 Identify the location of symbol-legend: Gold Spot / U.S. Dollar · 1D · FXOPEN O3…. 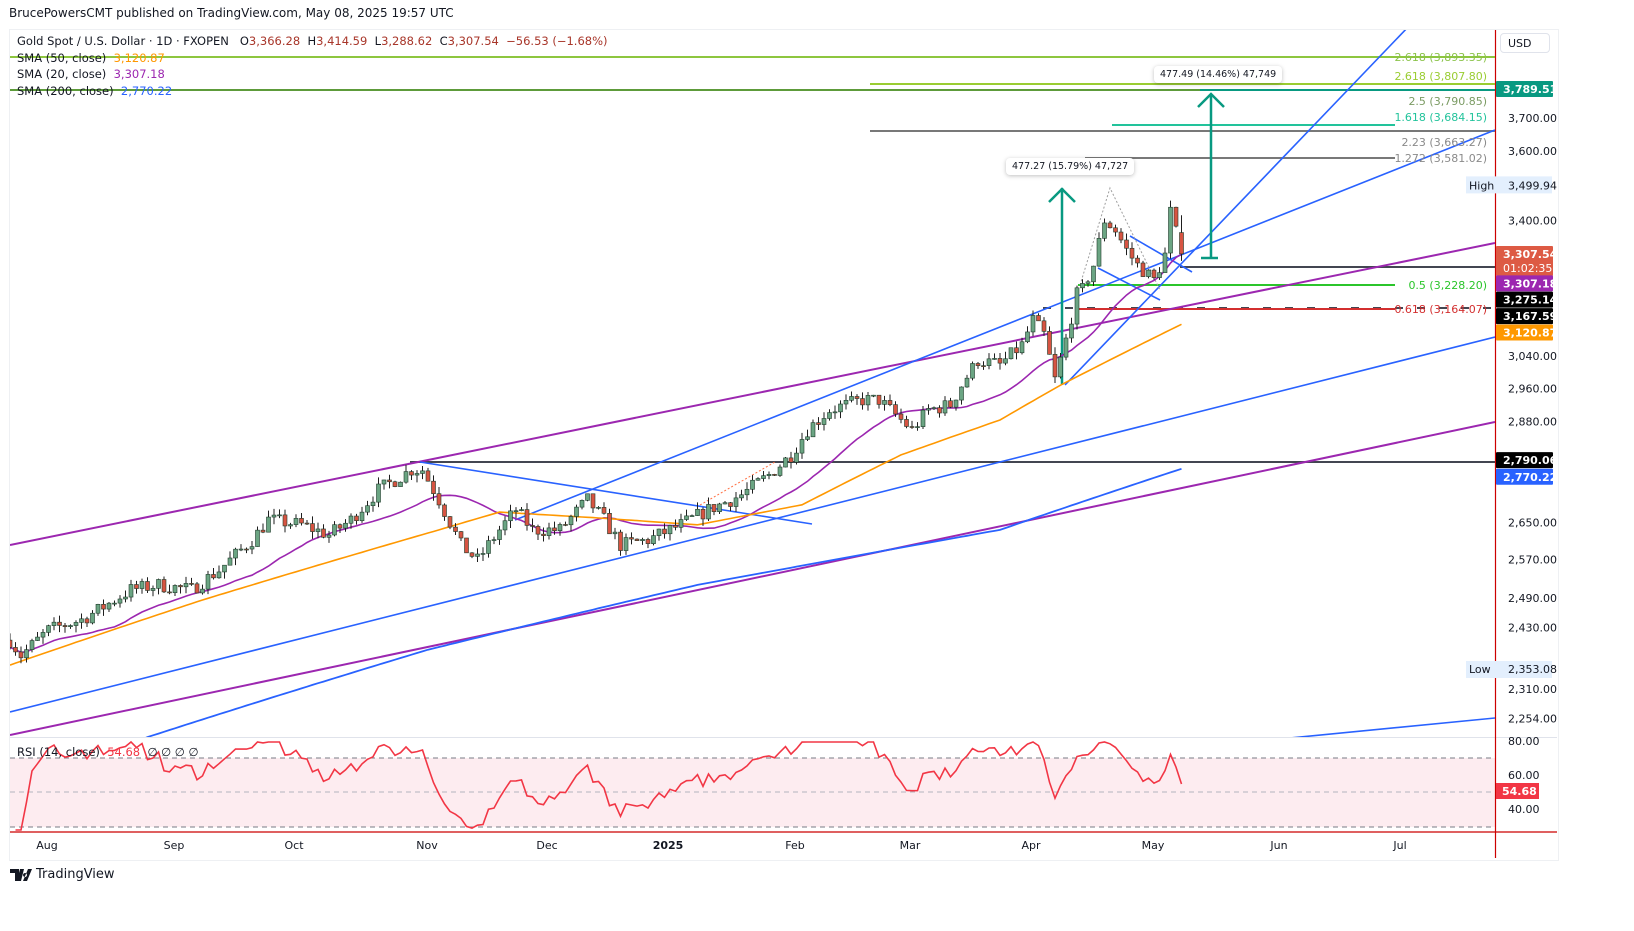
(312, 41).